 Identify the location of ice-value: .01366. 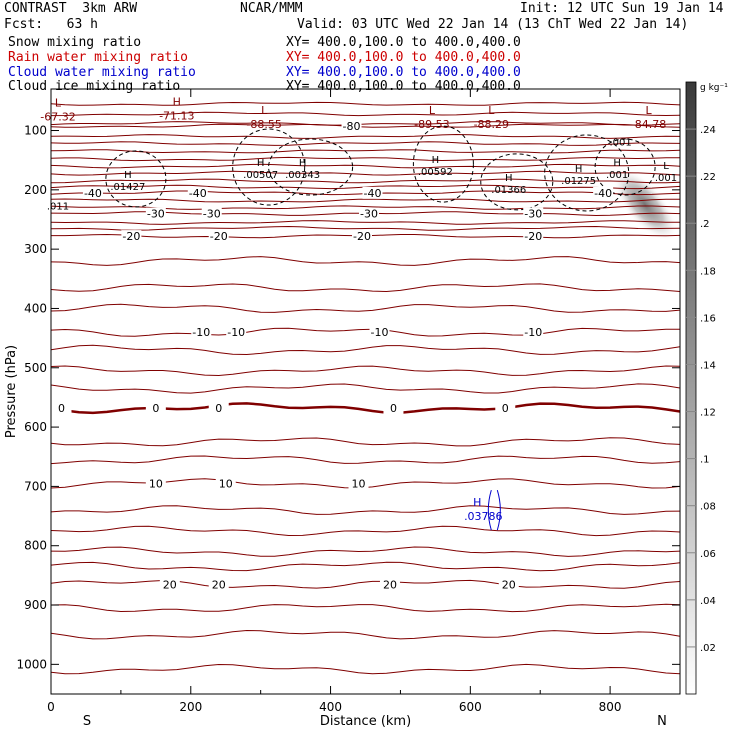
(508, 190).